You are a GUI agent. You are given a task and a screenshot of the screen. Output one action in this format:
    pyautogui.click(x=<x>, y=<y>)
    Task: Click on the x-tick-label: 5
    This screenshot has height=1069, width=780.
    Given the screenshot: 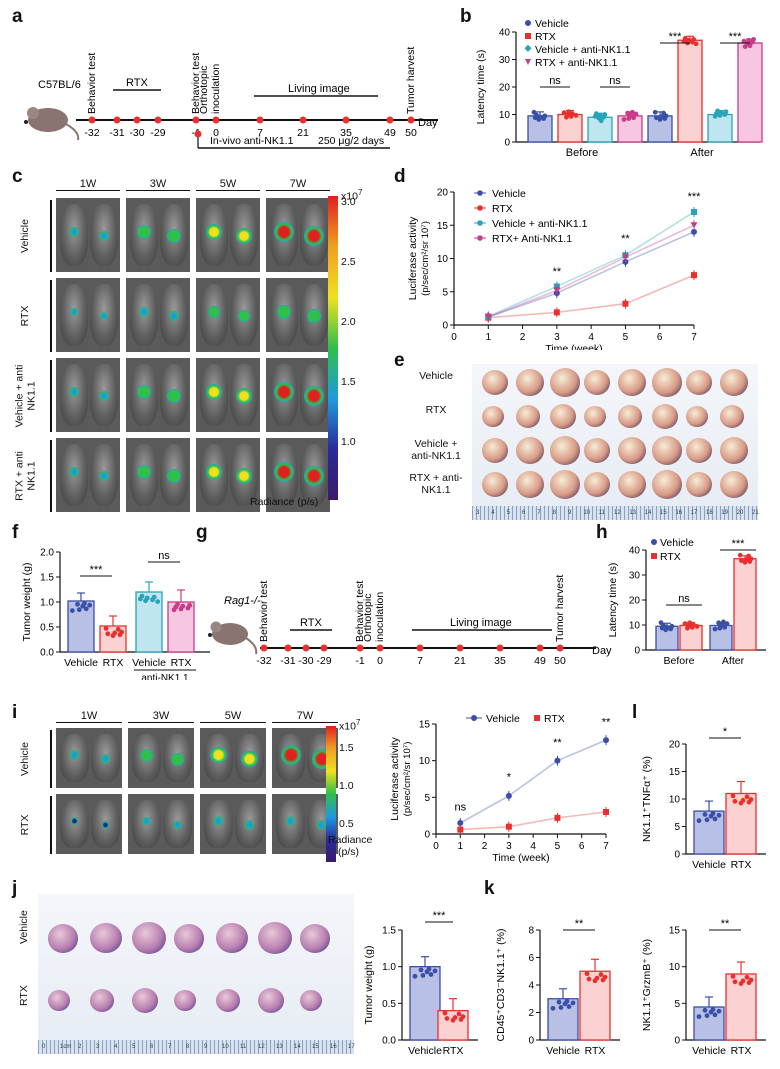 What is the action you would take?
    pyautogui.click(x=626, y=337)
    